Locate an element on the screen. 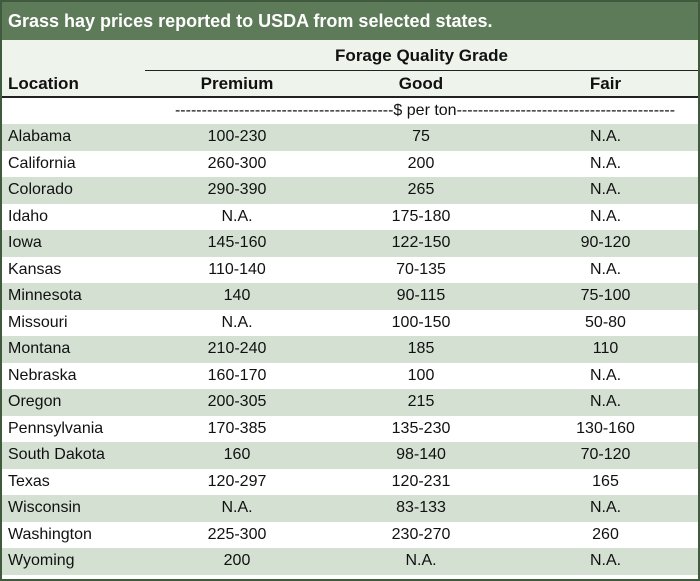 The height and width of the screenshot is (581, 700). premium-cell: 260-300 is located at coordinates (237, 163).